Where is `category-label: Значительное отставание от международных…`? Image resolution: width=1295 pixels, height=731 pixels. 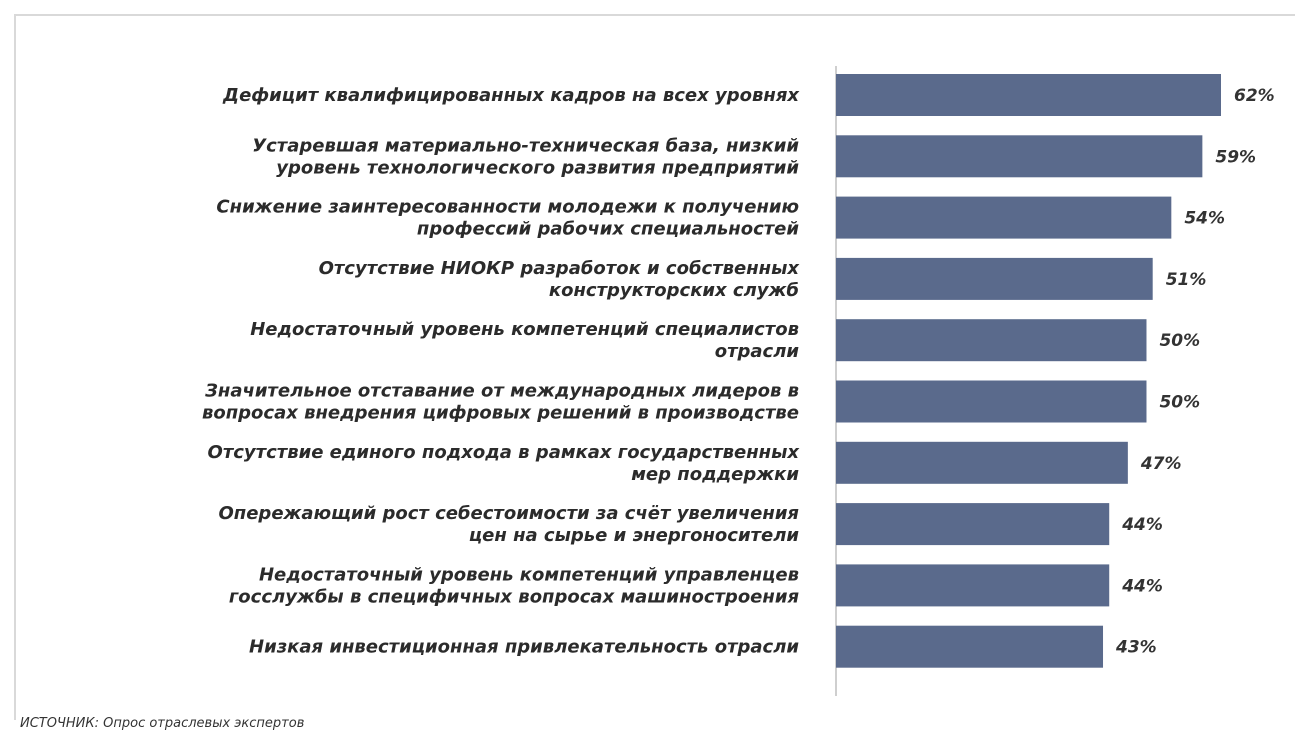 category-label: Значительное отставание от международных… is located at coordinates (501, 391).